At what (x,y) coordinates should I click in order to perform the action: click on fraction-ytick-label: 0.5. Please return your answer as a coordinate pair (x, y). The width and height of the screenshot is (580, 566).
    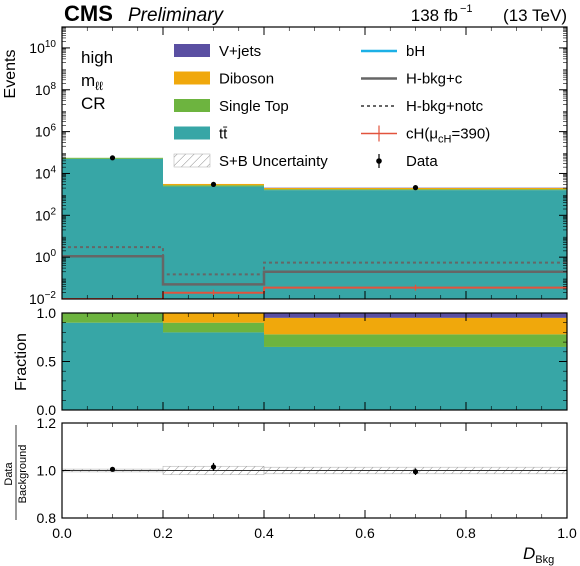
    Looking at the image, I should click on (47, 362).